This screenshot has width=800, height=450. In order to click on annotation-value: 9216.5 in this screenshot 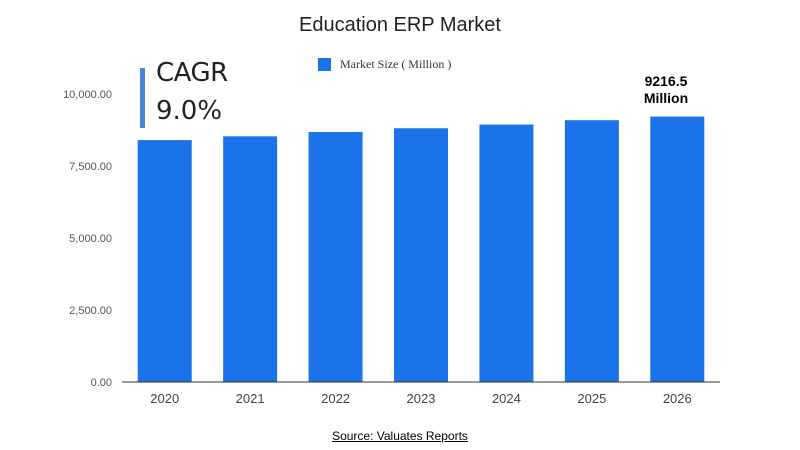, I will do `click(666, 81)`.